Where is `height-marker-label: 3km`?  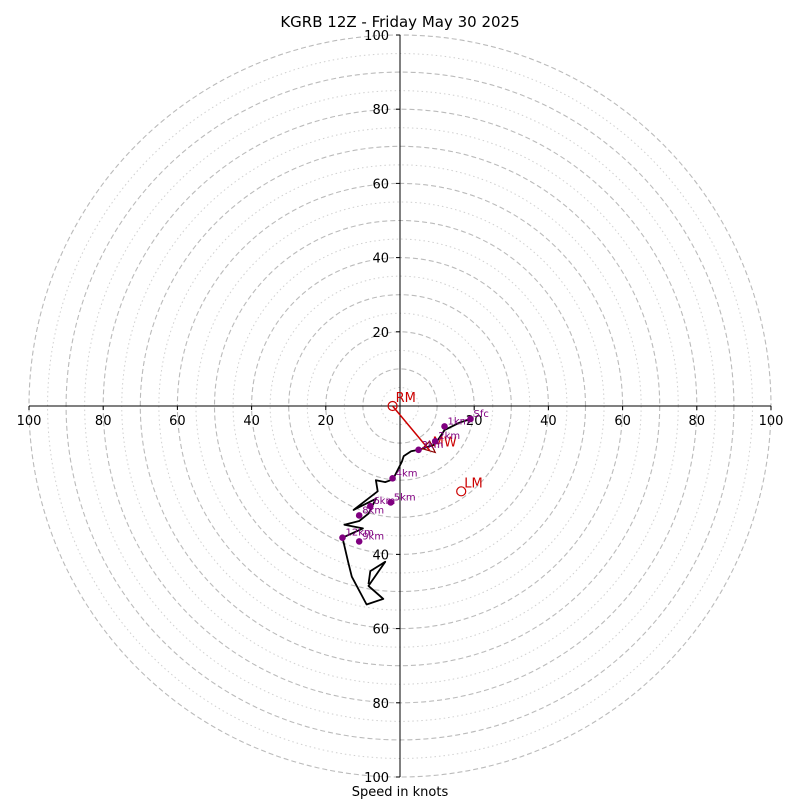 height-marker-label: 3km is located at coordinates (433, 445).